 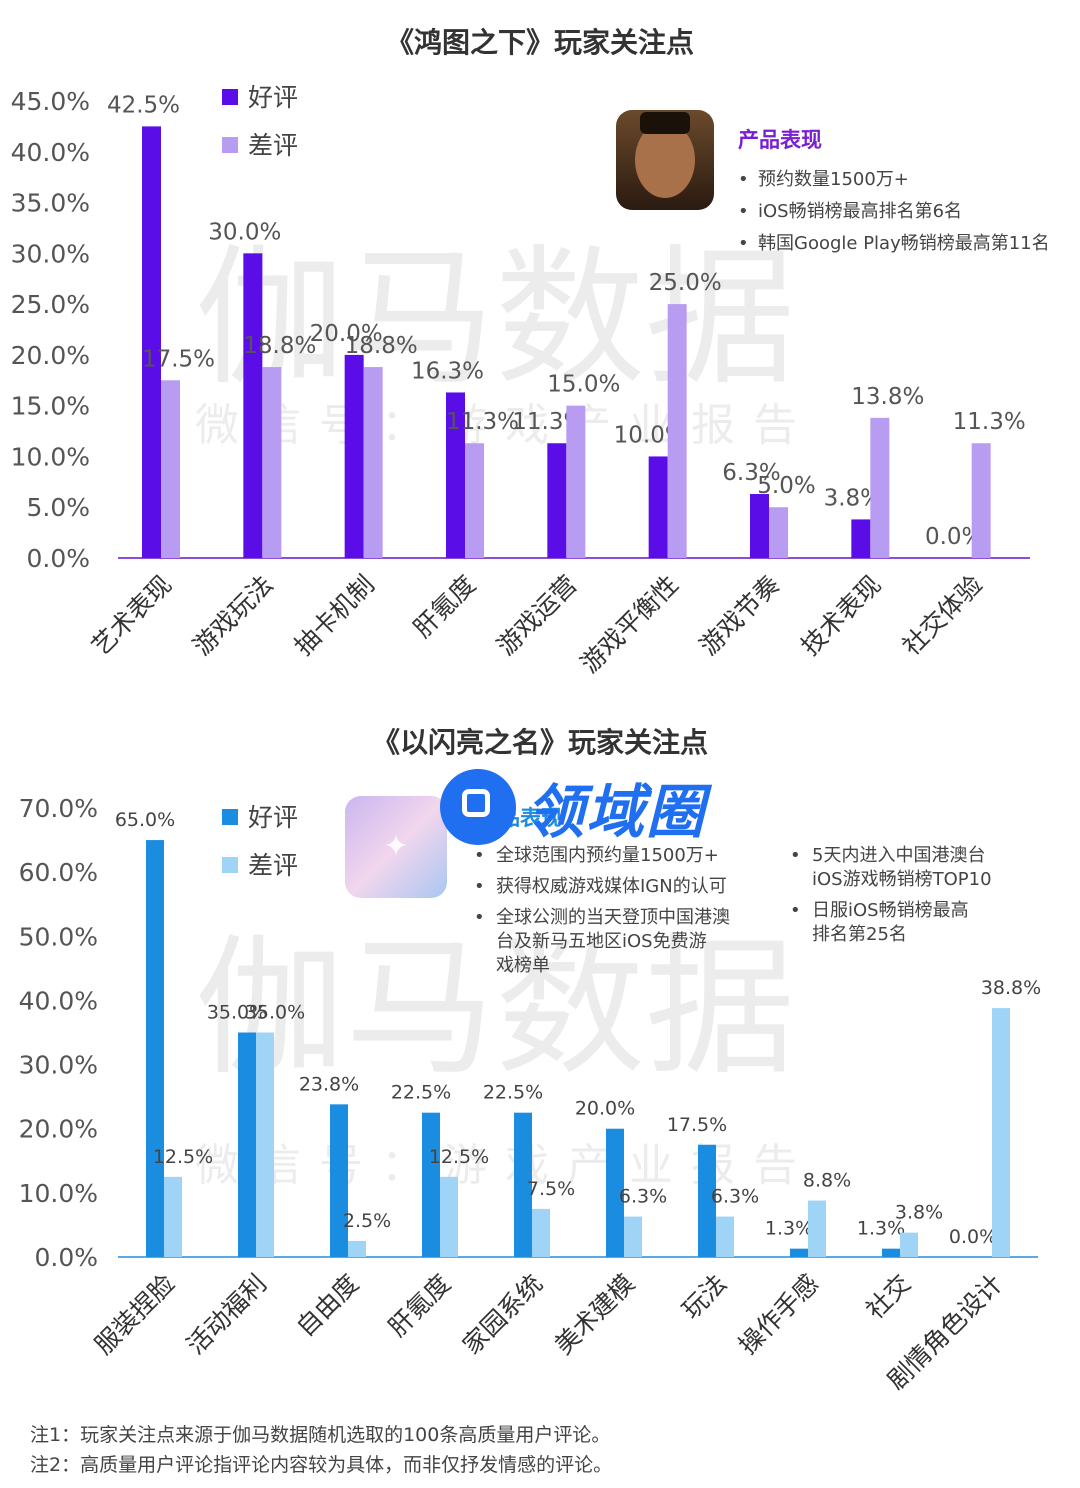 I want to click on data-label: 42.5%, so click(x=143, y=105).